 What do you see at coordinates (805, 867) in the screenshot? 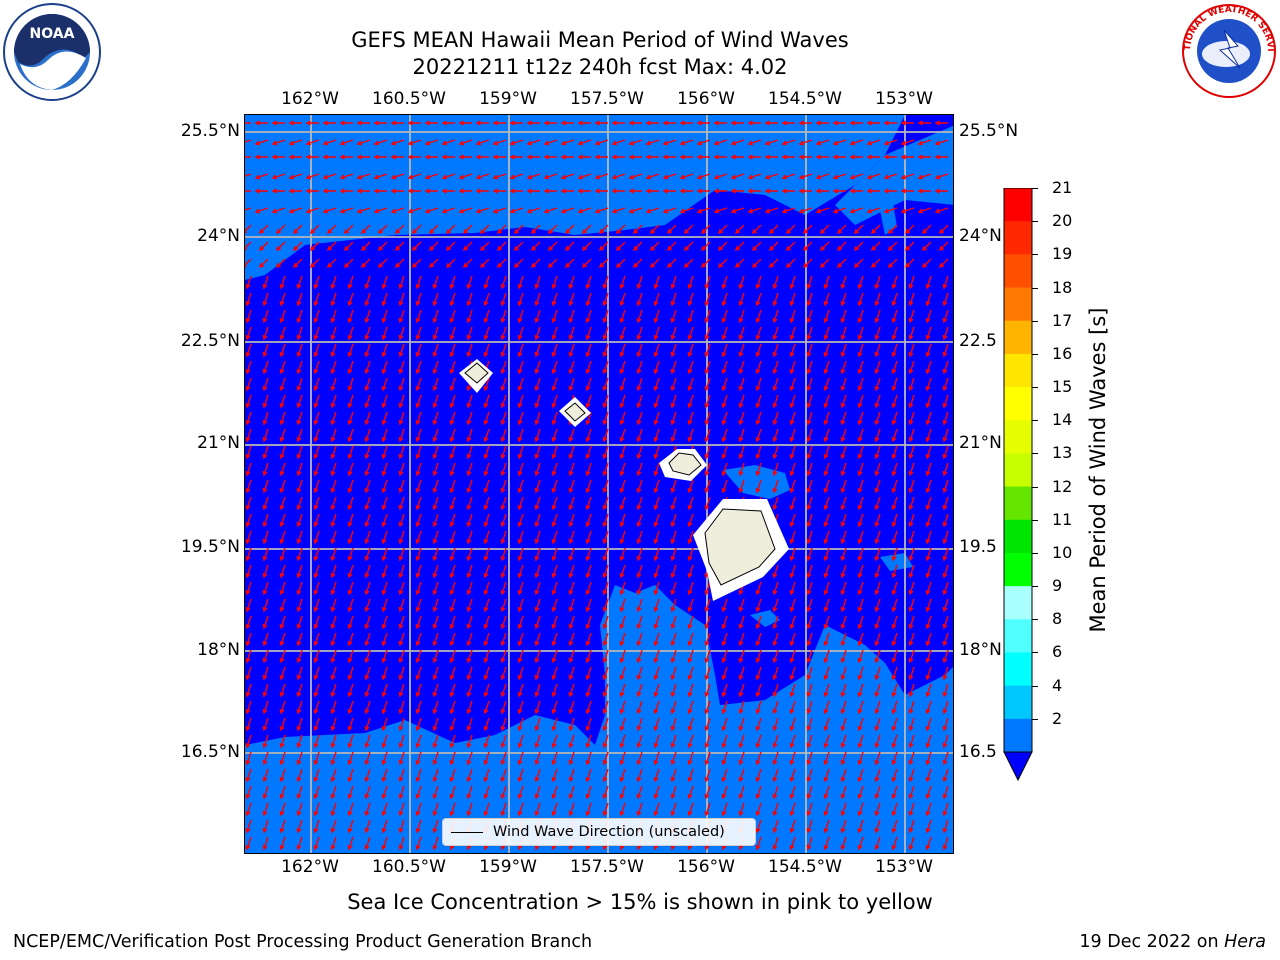
I see `lon-tick-bottom: 154.5°W` at bounding box center [805, 867].